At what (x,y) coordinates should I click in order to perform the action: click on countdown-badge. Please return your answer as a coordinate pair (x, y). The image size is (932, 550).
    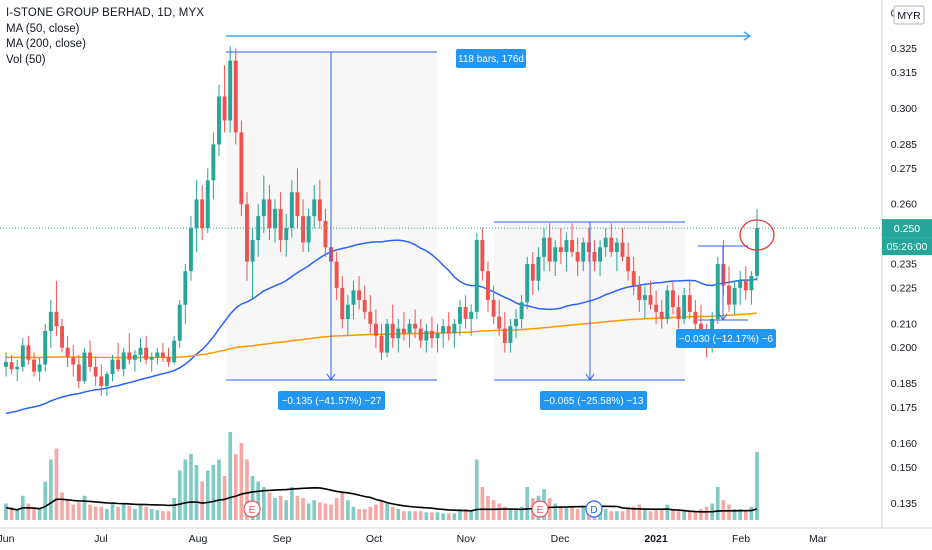
    Looking at the image, I should click on (907, 246).